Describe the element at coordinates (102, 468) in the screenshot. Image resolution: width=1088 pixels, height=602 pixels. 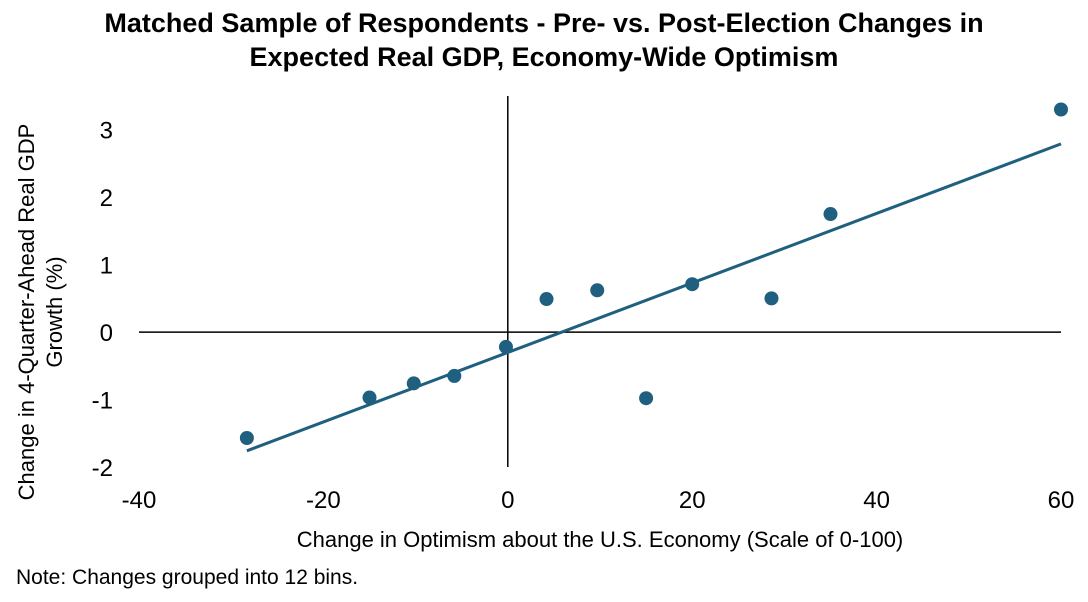
I see `y-tick-label: -2` at that location.